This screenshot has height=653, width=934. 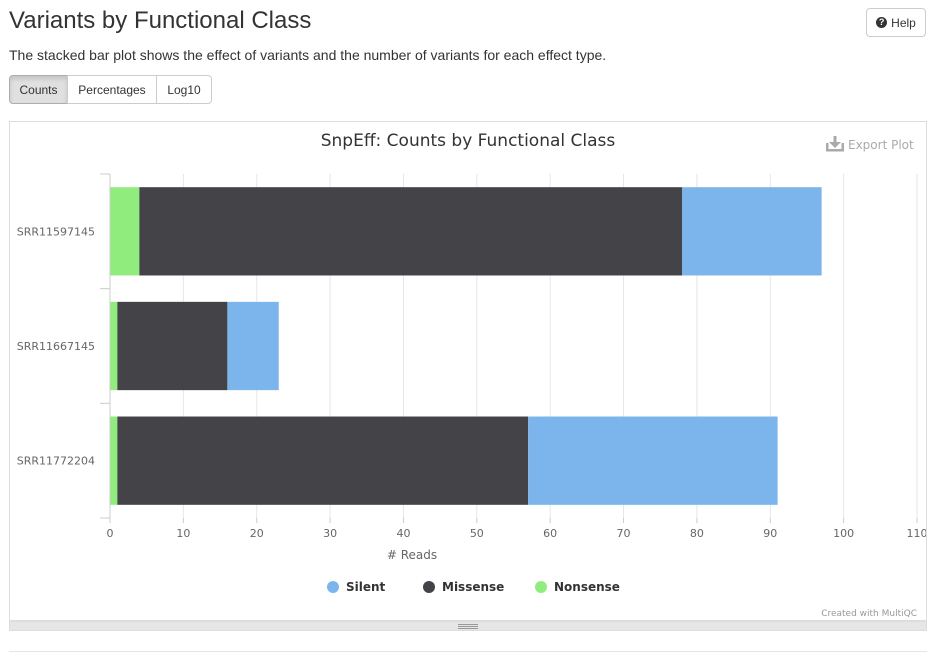 I want to click on percentages-toggle-button: Percentages, so click(x=112, y=89).